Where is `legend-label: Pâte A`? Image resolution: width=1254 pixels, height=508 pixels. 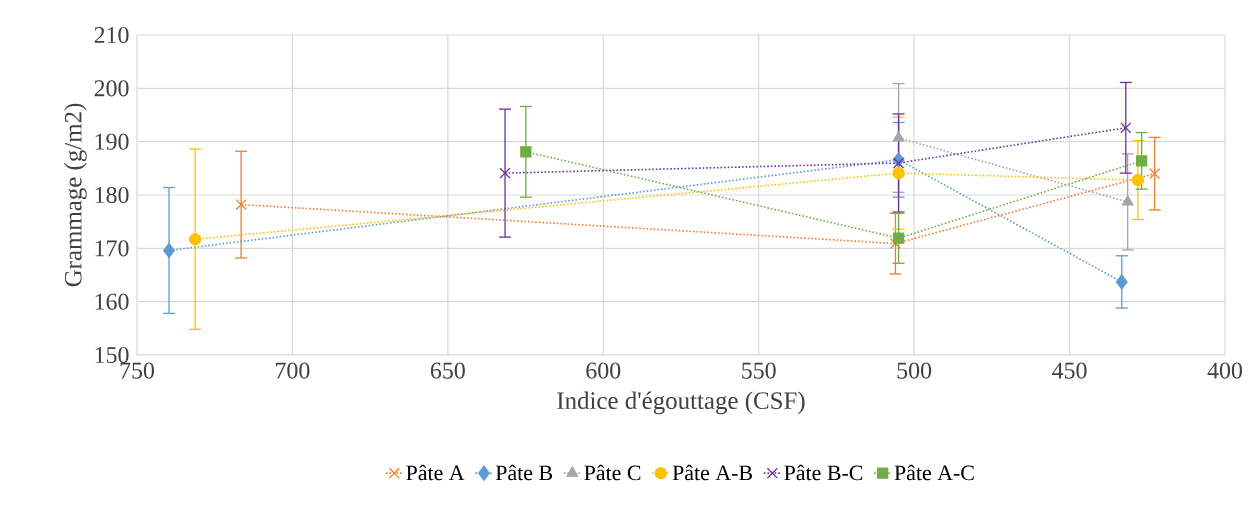
legend-label: Pâte A is located at coordinates (435, 472).